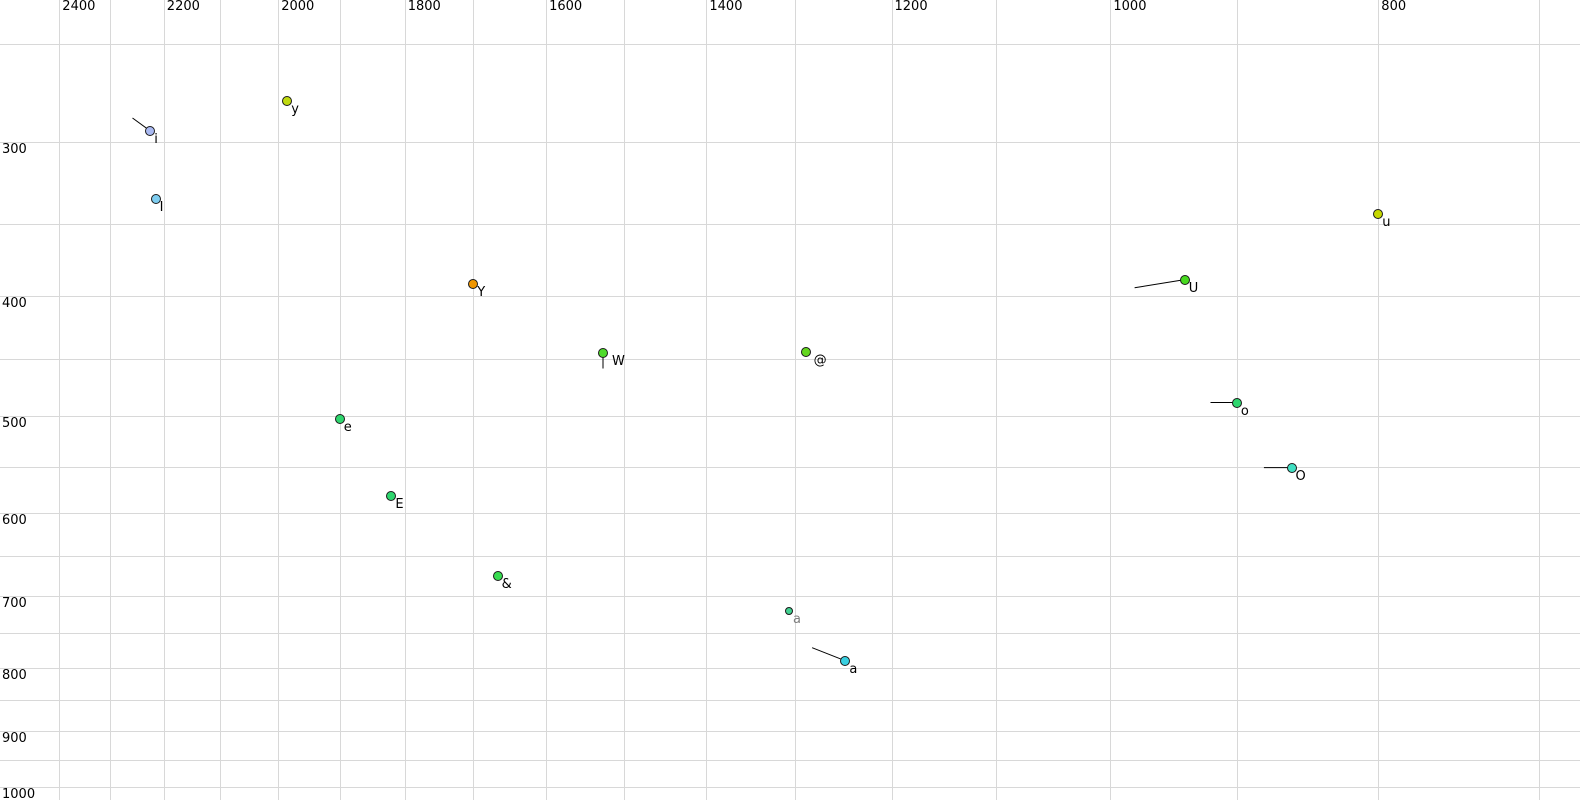 The width and height of the screenshot is (1580, 800). What do you see at coordinates (726, 7) in the screenshot?
I see `x-tick-label: 1400` at bounding box center [726, 7].